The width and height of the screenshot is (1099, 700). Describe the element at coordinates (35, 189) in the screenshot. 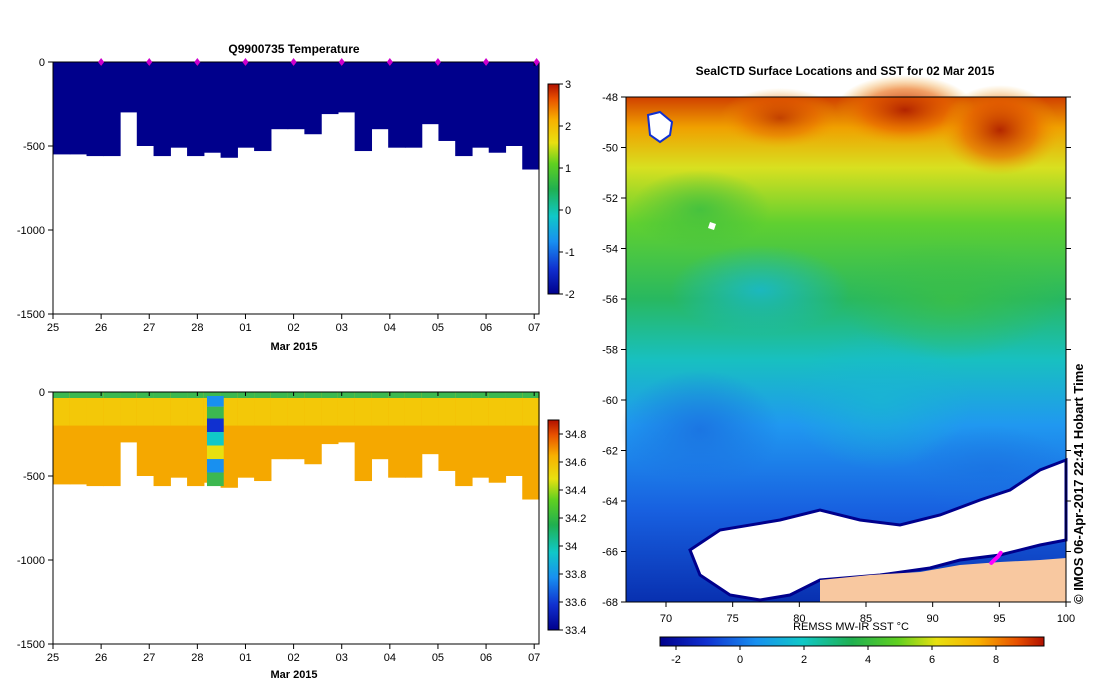

I see `temperature-y-axis: 0 -500 -1000 -1500` at that location.